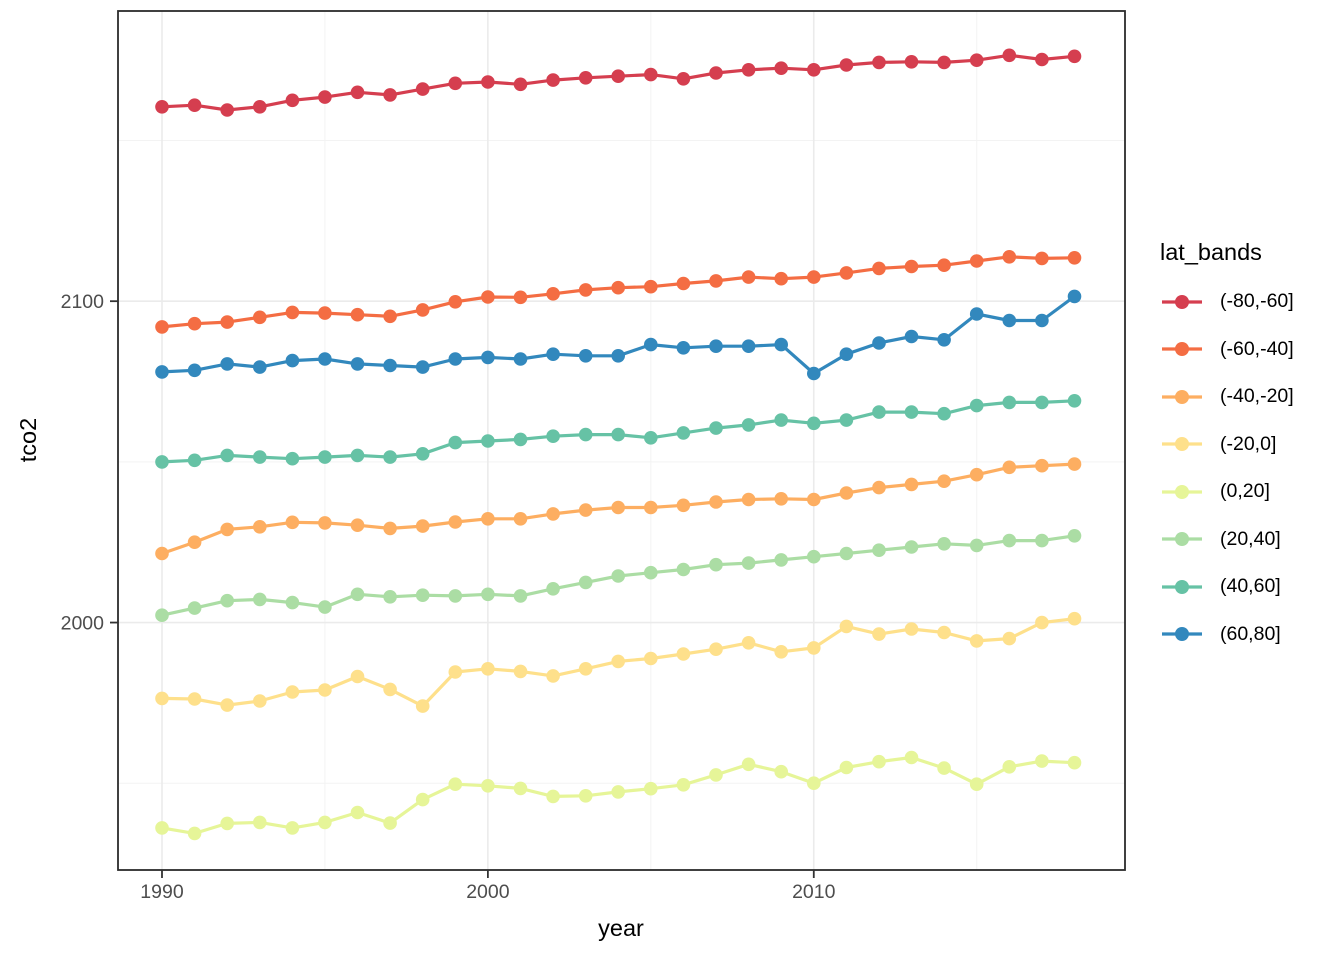 Image resolution: width=1344 pixels, height=960 pixels. Describe the element at coordinates (1250, 635) in the screenshot. I see `legend-item: (60,80]` at that location.